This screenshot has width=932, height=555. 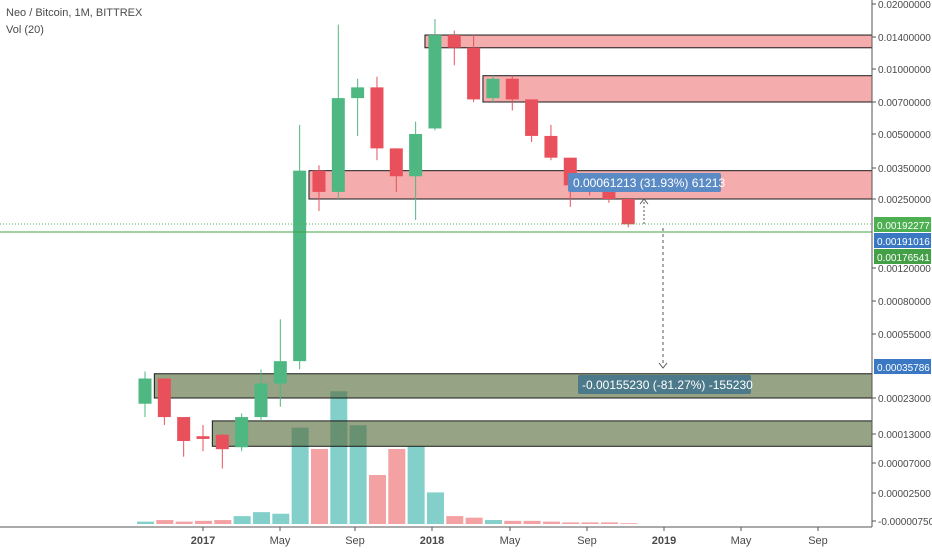 What do you see at coordinates (25, 30) in the screenshot?
I see `volume-indicator-label: Vol (20)` at bounding box center [25, 30].